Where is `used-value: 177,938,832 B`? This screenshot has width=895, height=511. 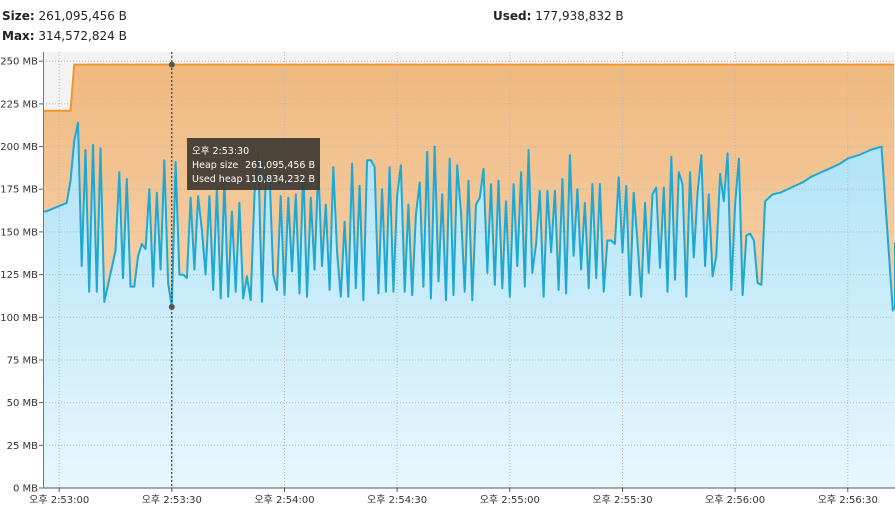
used-value: 177,938,832 B is located at coordinates (579, 16).